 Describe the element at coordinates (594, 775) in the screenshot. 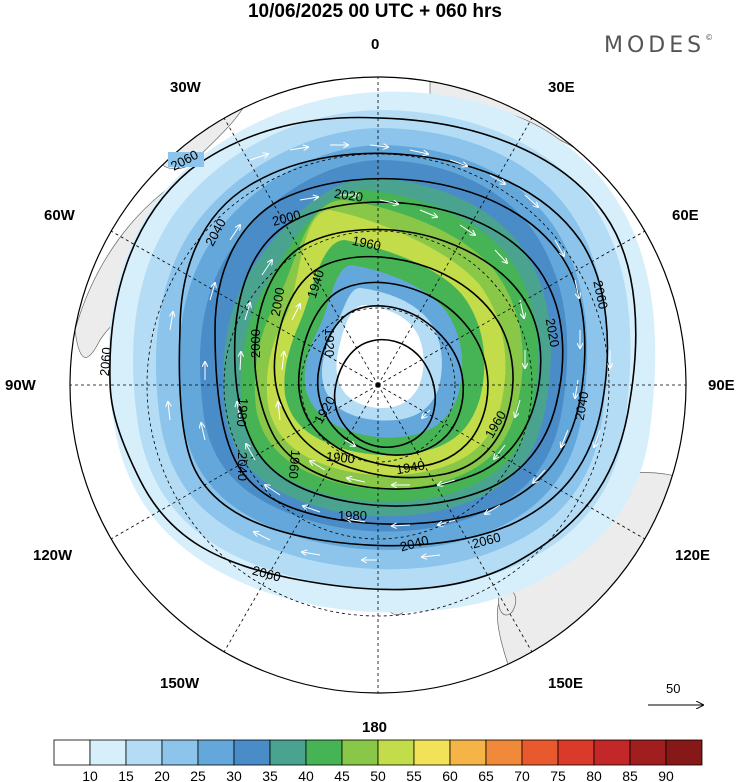

I see `colorbar-tick-label: 80` at that location.